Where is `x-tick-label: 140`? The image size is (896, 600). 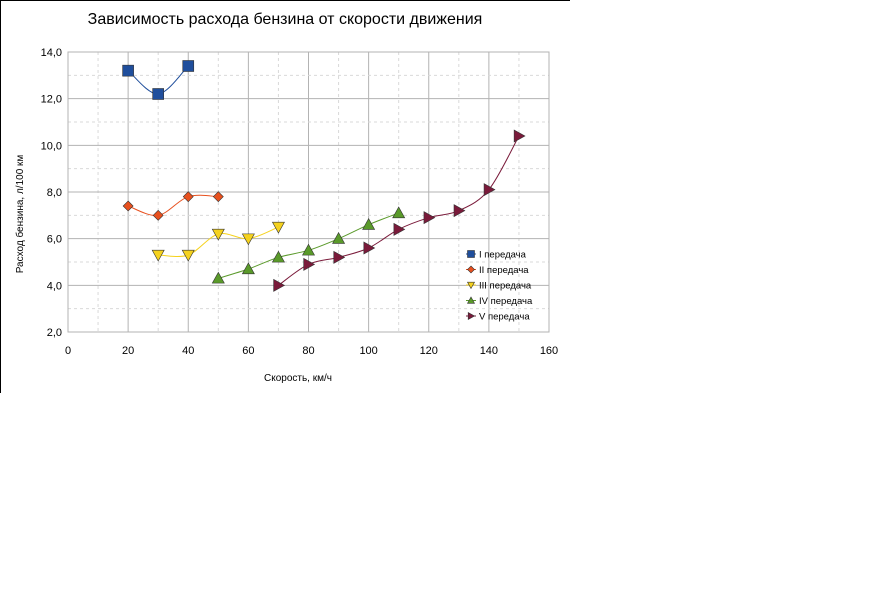 x-tick-label: 140 is located at coordinates (489, 351).